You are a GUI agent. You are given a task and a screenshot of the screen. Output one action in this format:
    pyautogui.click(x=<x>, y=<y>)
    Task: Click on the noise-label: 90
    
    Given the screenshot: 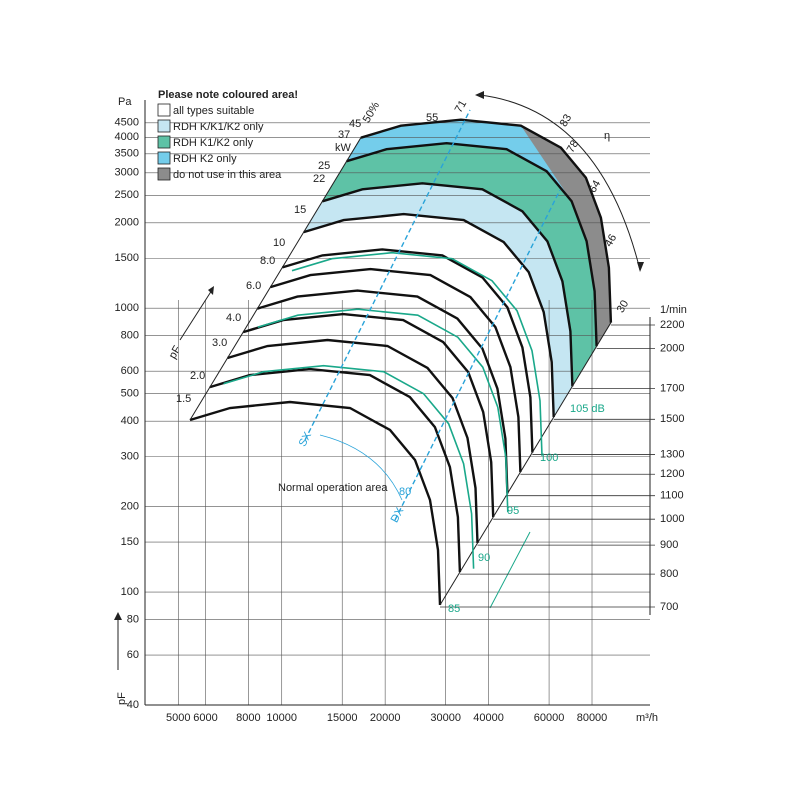 What is the action you would take?
    pyautogui.click(x=484, y=558)
    